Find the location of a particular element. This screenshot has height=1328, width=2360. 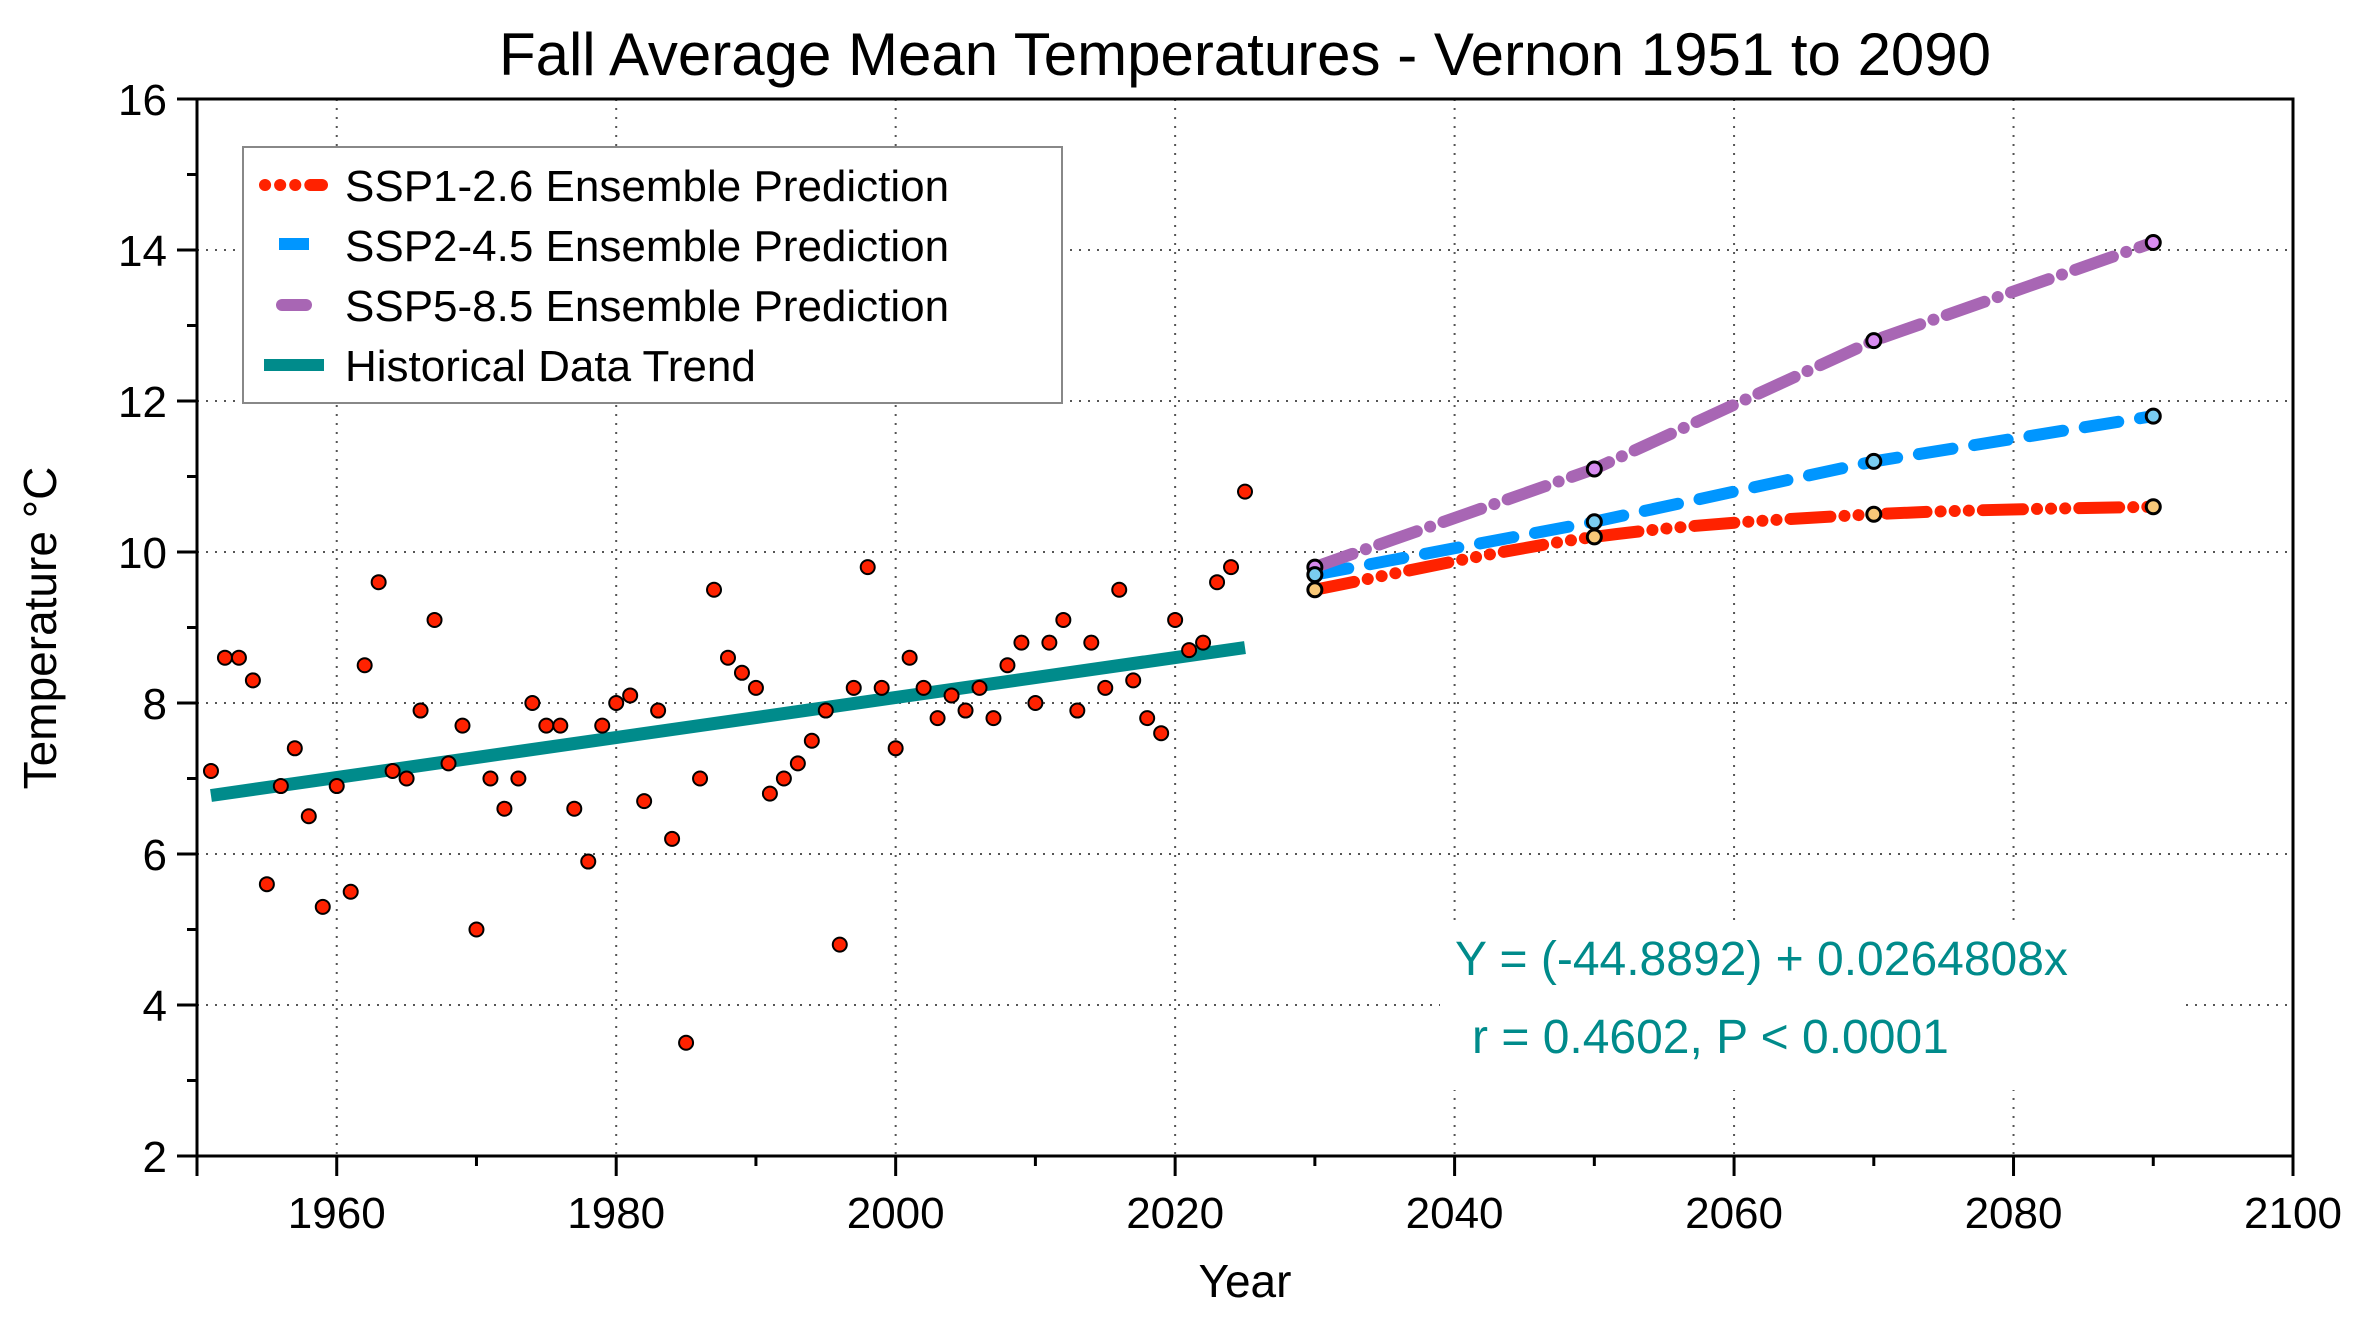

projection-line-ssp126 is located at coordinates (1734, 548).